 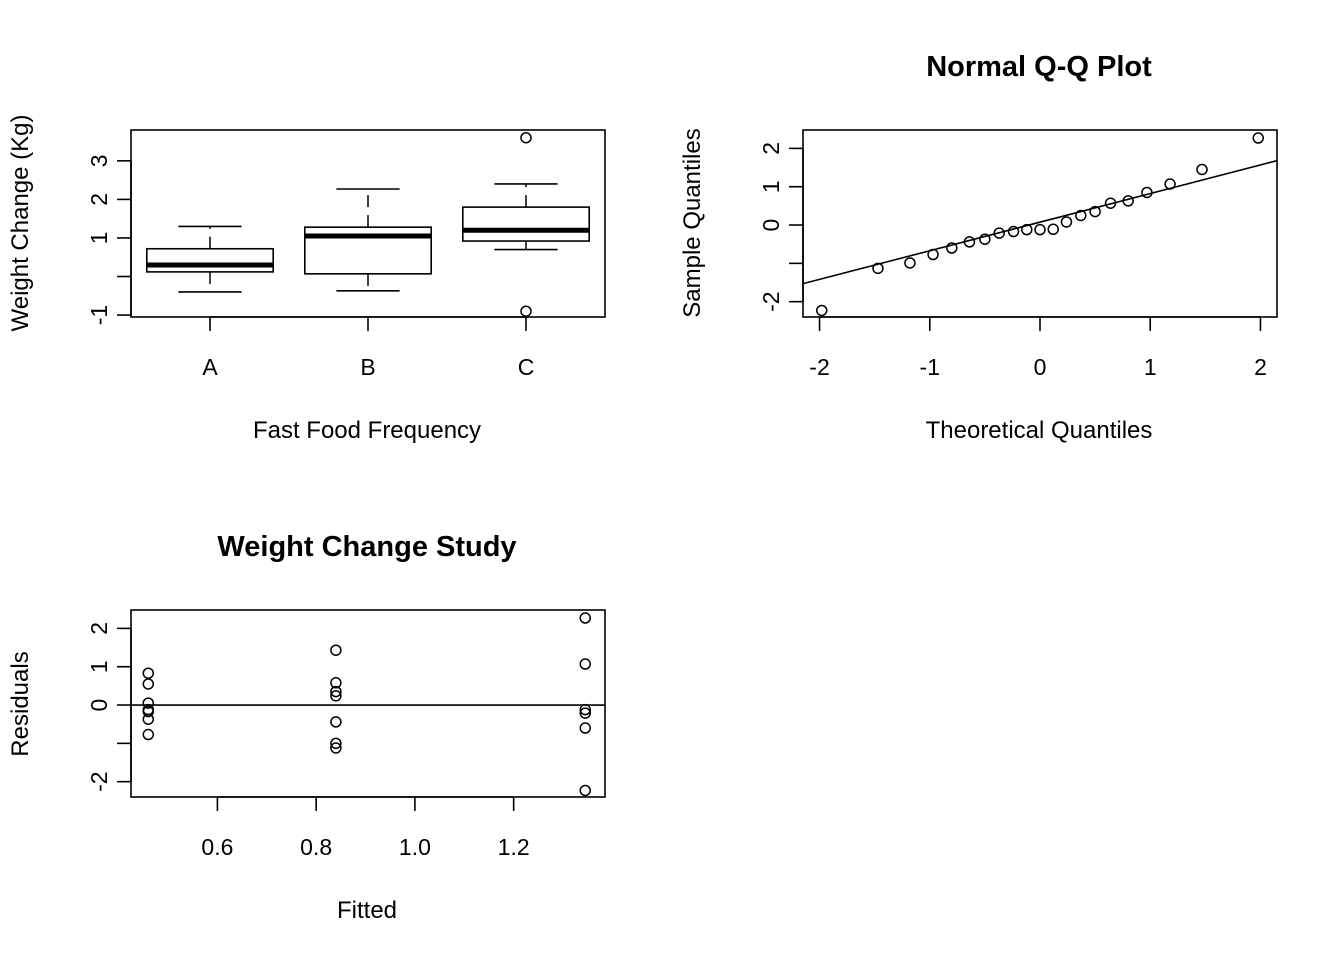 I want to click on residuals-plot-frame, so click(x=368, y=703).